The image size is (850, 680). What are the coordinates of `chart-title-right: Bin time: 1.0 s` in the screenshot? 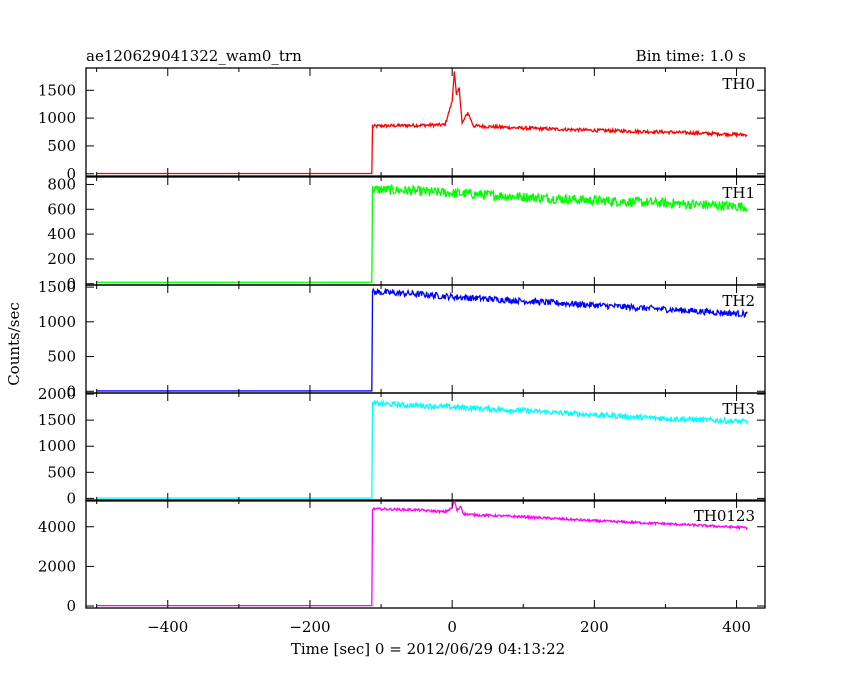 It's located at (691, 56).